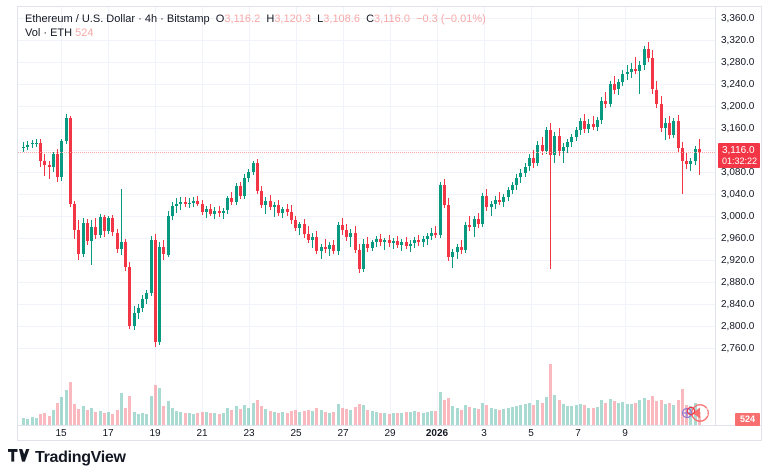  What do you see at coordinates (49, 33) in the screenshot?
I see `legend-volume-label: Vol · ETH` at bounding box center [49, 33].